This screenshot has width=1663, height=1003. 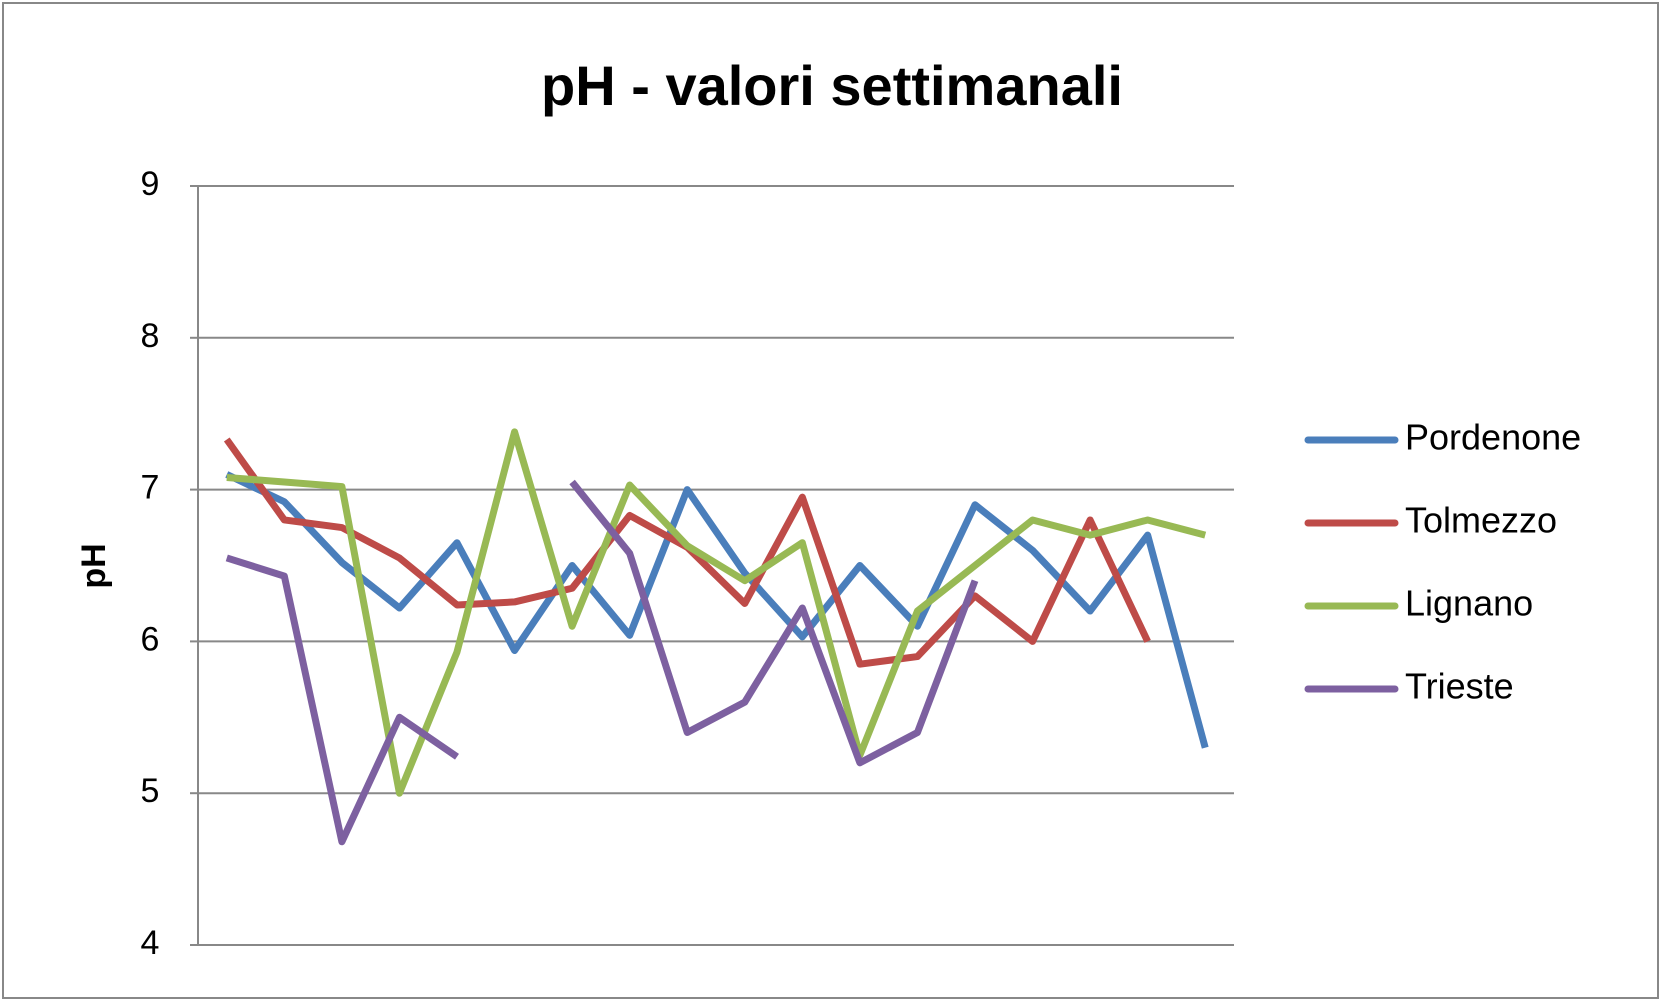 I want to click on y-tick-label: 7, so click(x=150, y=488).